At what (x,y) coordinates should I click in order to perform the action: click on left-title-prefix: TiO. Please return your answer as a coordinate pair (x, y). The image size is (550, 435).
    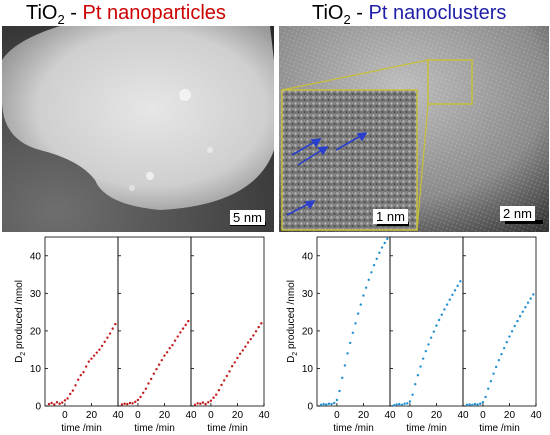
    Looking at the image, I should click on (42, 13).